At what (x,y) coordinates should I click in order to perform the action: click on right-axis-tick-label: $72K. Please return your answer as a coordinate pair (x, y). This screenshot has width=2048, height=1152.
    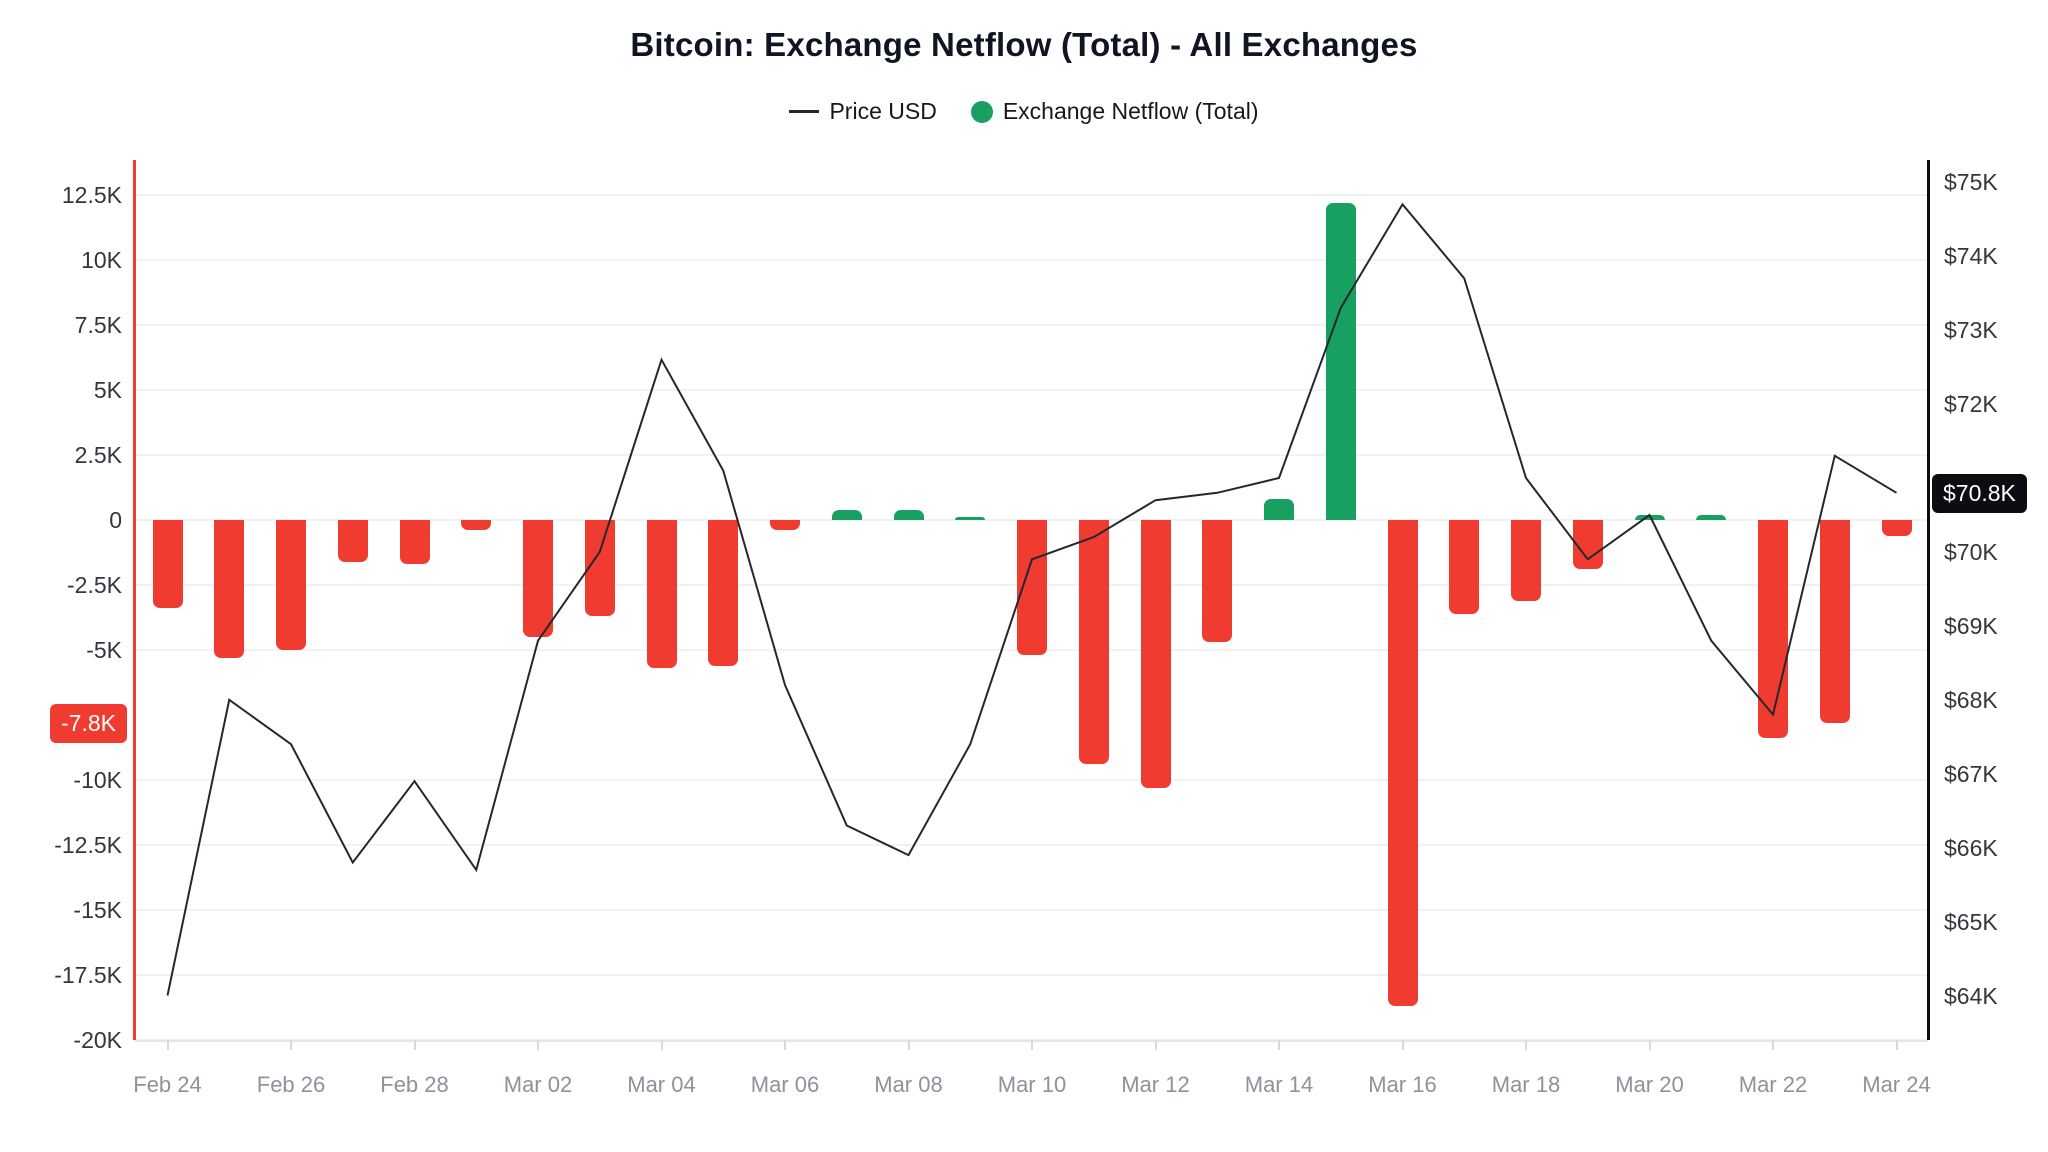
    Looking at the image, I should click on (1971, 404).